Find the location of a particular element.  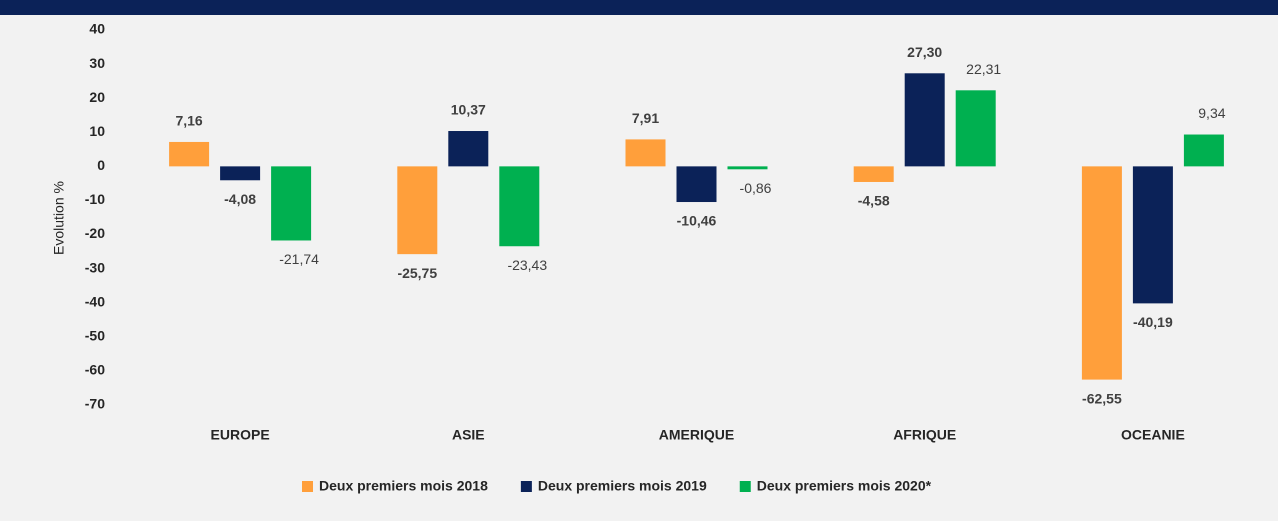

y-tick-label: 0 is located at coordinates (101, 165).